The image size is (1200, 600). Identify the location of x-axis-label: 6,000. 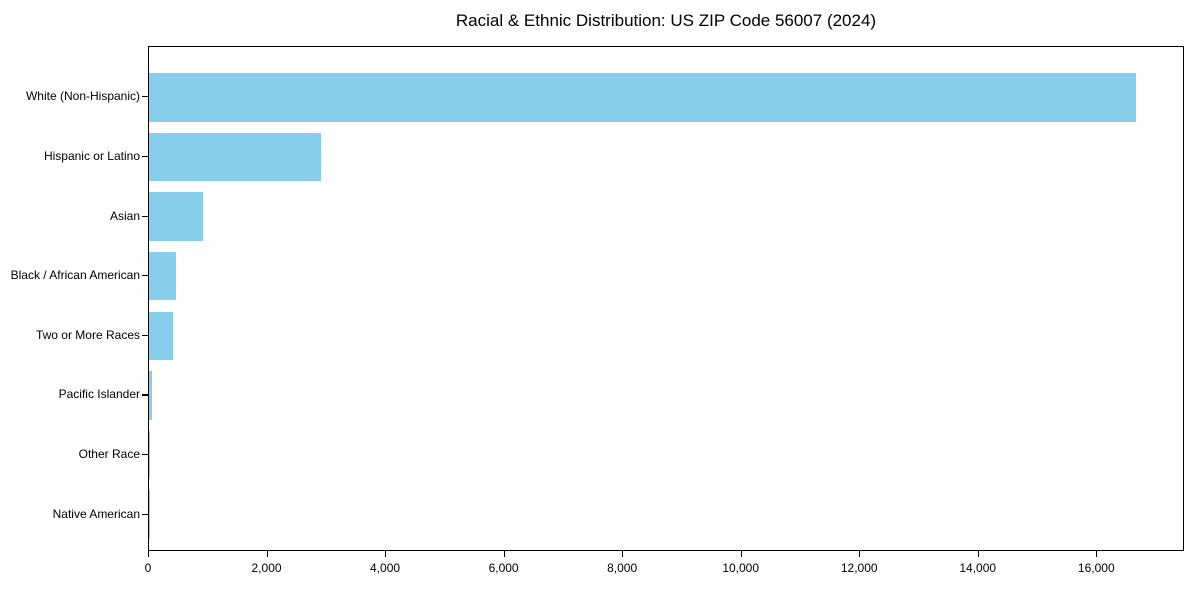
(503, 568).